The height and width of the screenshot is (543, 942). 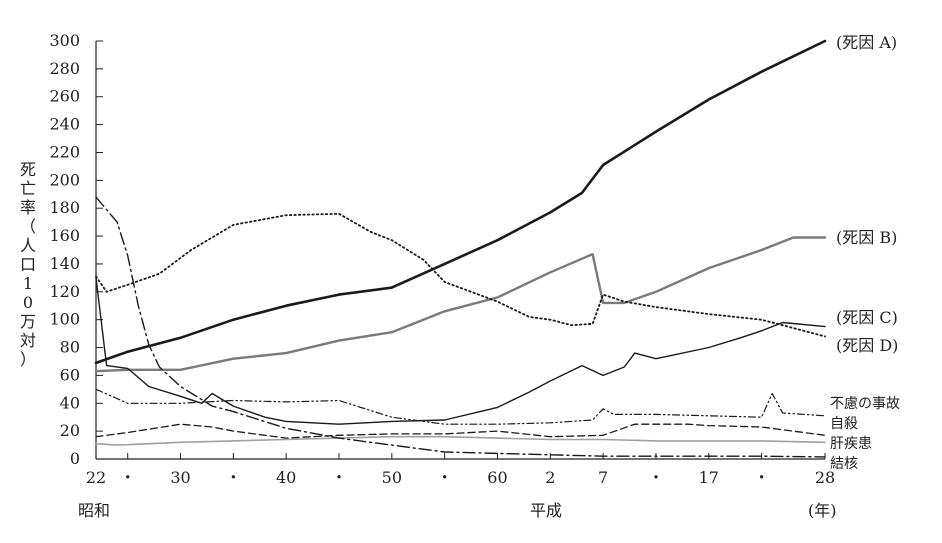 I want to click on year-unit-label: (年), so click(x=822, y=510).